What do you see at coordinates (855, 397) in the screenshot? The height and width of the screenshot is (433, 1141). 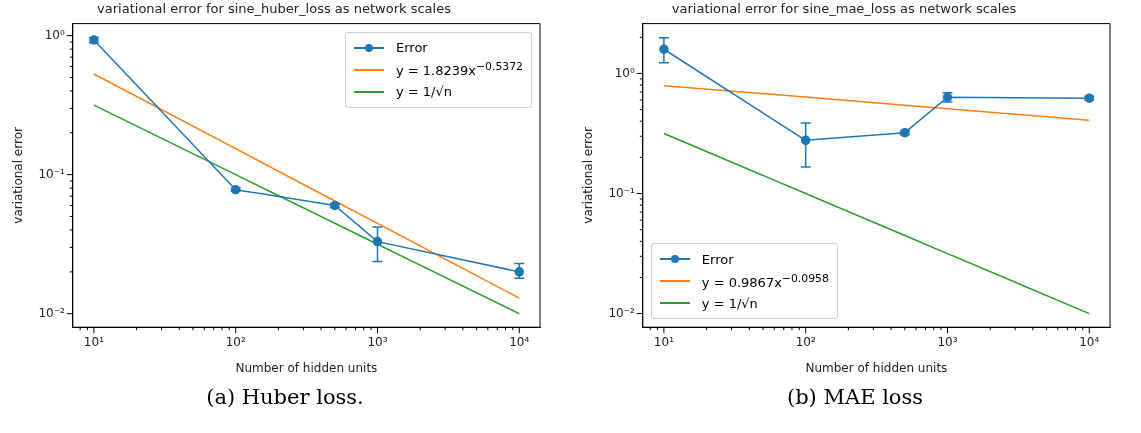 I see `text: (b) MAE loss` at bounding box center [855, 397].